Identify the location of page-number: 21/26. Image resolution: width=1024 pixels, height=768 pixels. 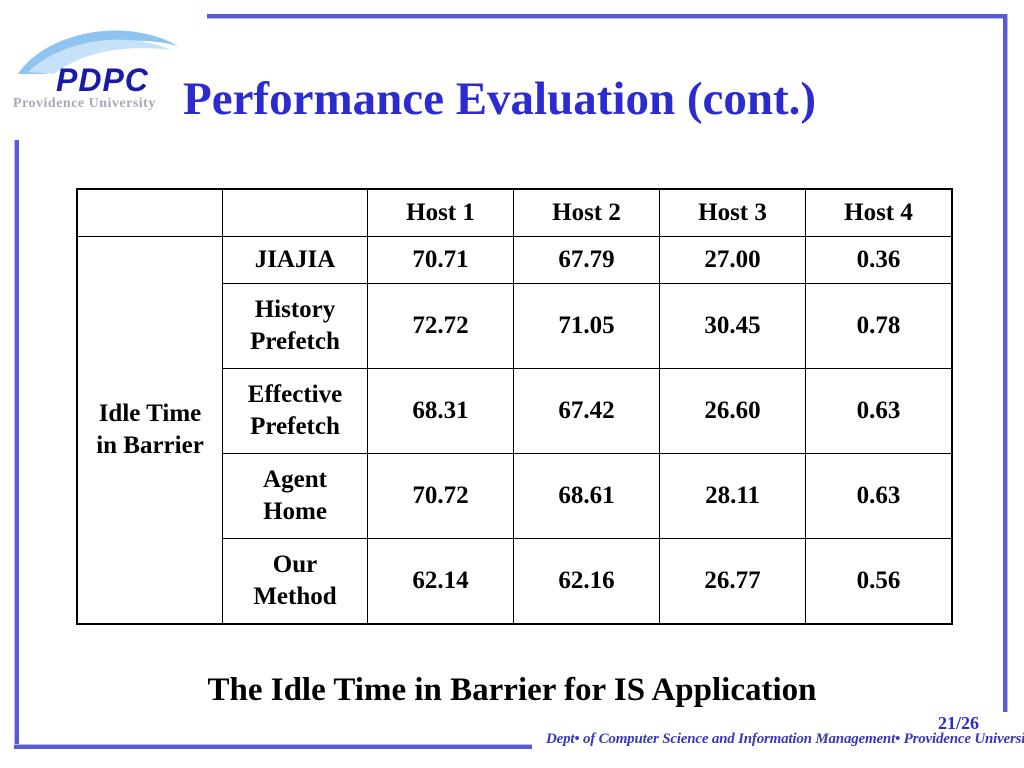
(959, 723).